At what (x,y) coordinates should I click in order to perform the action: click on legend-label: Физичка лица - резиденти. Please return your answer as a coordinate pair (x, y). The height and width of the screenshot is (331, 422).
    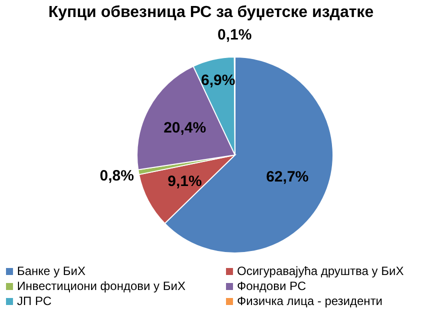
    Looking at the image, I should click on (310, 301).